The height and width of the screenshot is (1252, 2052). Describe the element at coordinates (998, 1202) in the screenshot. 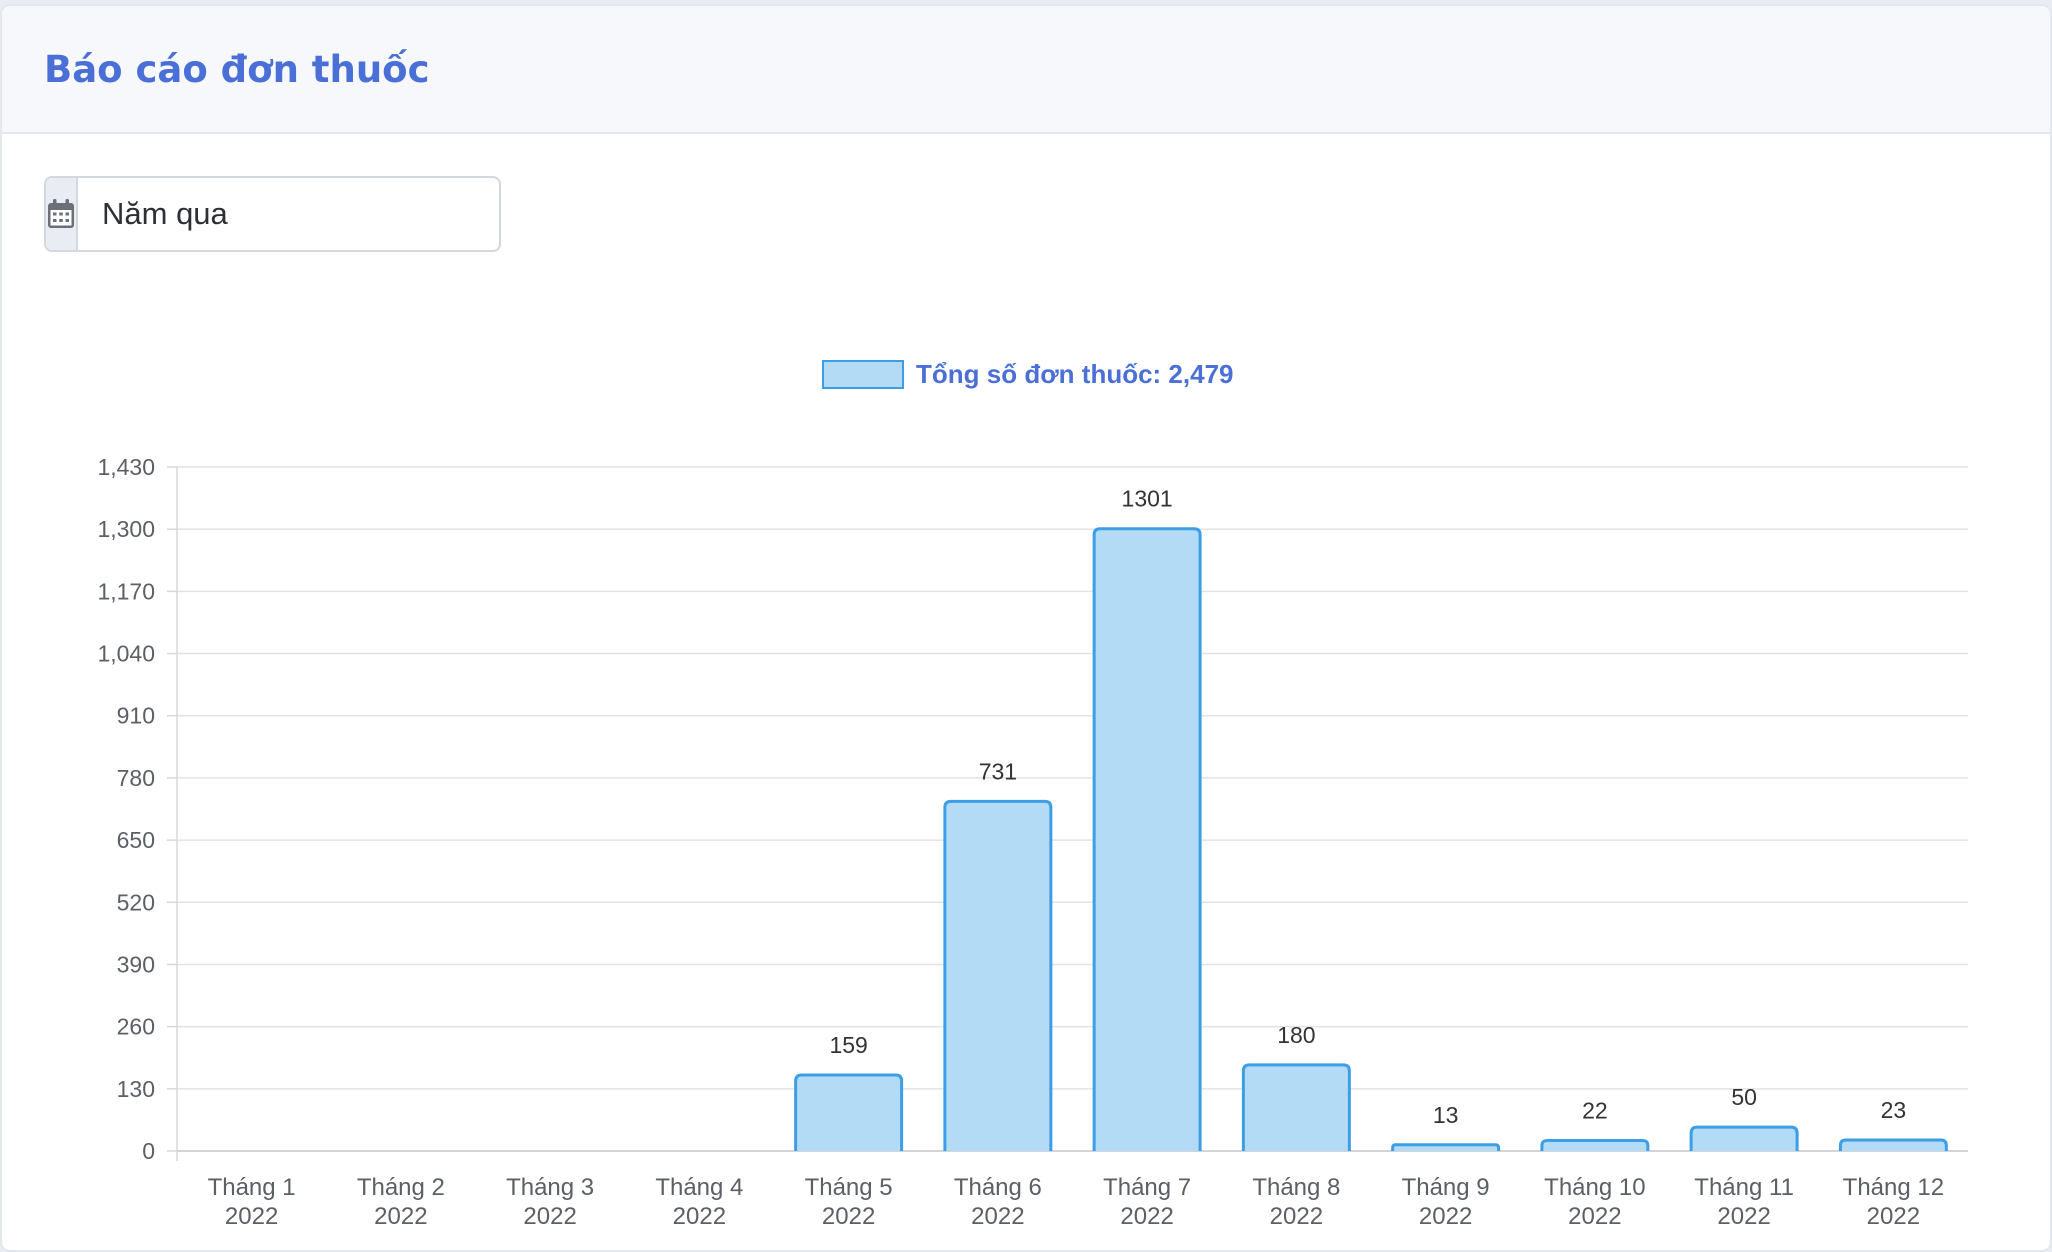

I see `x-tick-label: Tháng 6 2022` at that location.